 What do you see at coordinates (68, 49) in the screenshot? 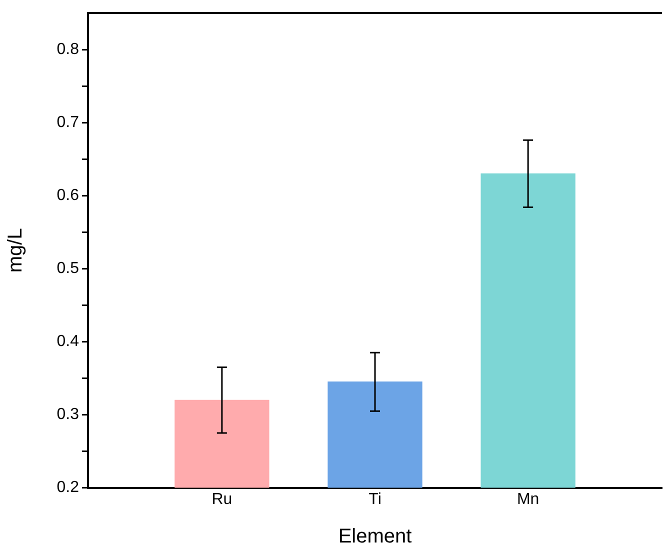
I see `y-tick-label: 0.8` at bounding box center [68, 49].